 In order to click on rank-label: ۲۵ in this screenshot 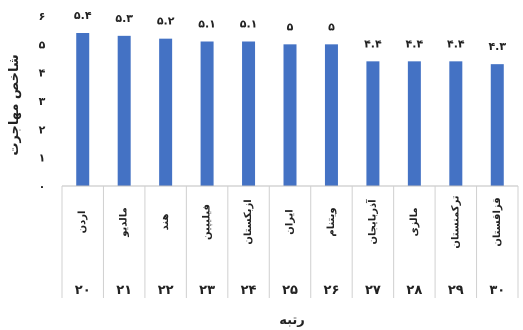, I will do `click(290, 290)`.